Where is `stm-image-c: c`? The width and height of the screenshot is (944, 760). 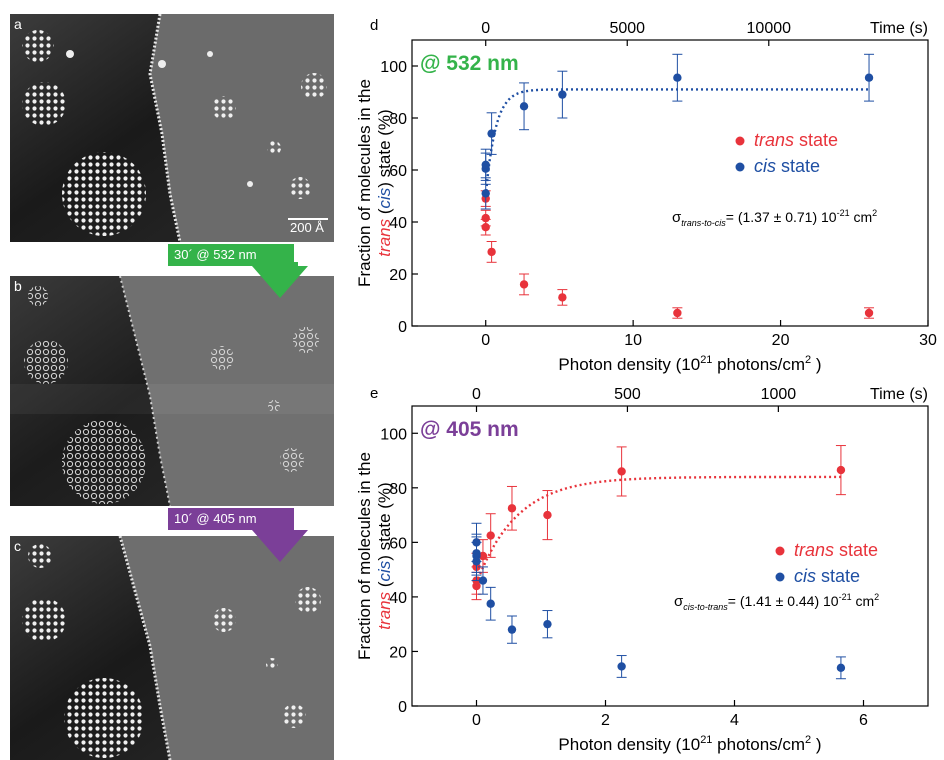 stm-image-c: c is located at coordinates (172, 648).